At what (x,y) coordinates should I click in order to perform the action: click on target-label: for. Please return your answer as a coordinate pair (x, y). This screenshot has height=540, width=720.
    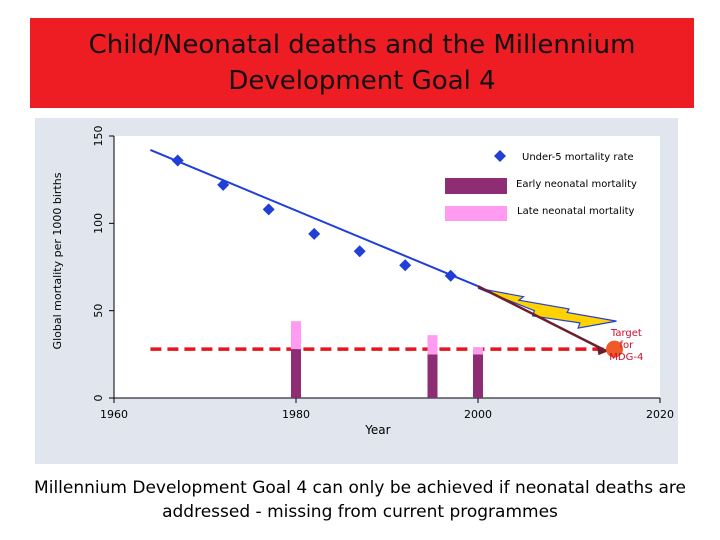
    Looking at the image, I should click on (626, 345).